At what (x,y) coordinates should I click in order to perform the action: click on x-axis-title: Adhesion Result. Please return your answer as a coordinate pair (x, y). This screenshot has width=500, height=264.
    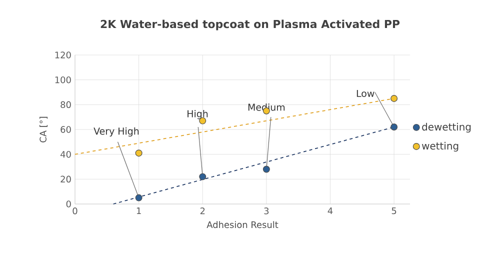
    Looking at the image, I should click on (242, 224).